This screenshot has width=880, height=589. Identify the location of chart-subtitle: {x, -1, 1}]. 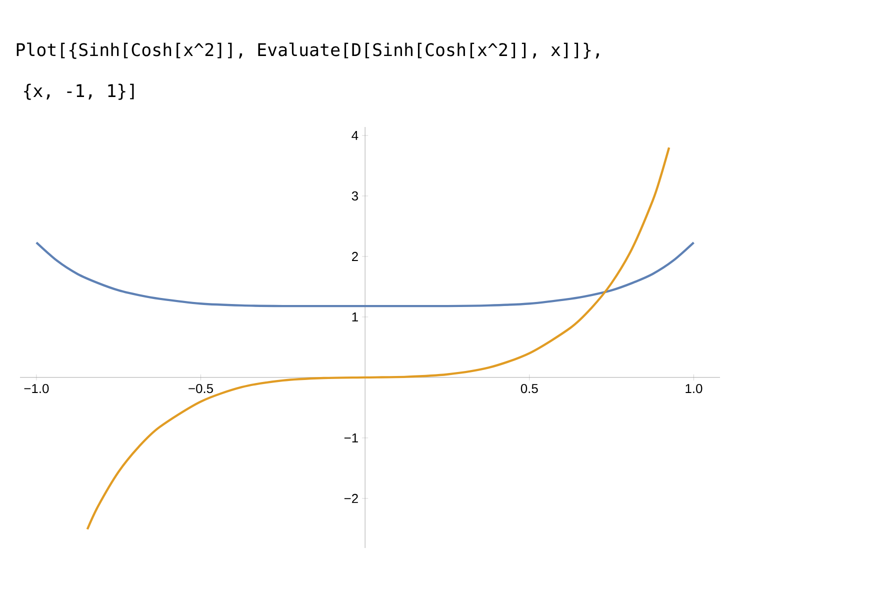
(79, 92).